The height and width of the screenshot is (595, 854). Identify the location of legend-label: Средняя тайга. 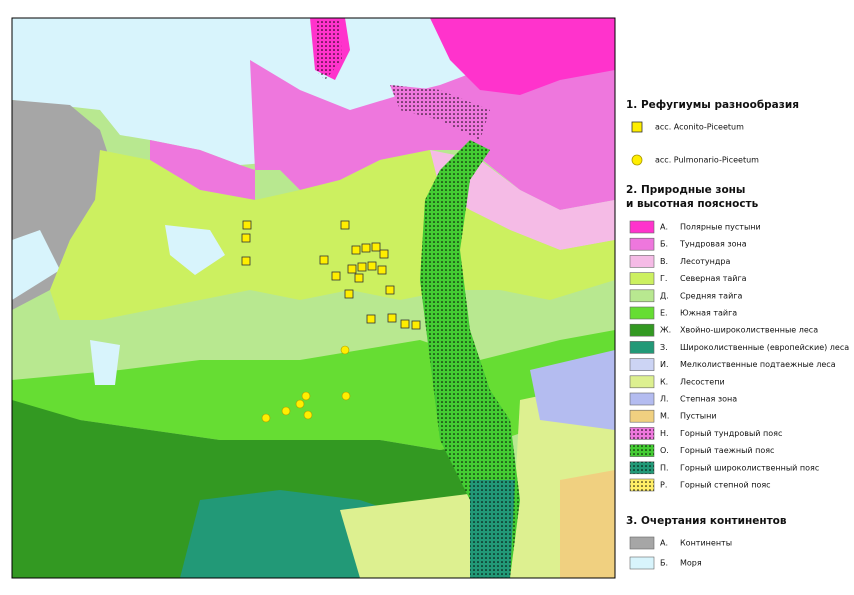
(711, 295).